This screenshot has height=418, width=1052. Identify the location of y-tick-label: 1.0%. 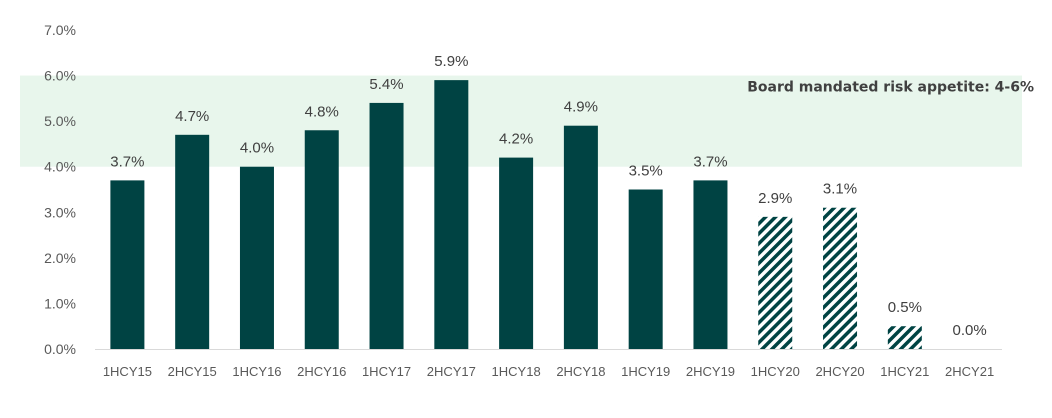
(60, 303).